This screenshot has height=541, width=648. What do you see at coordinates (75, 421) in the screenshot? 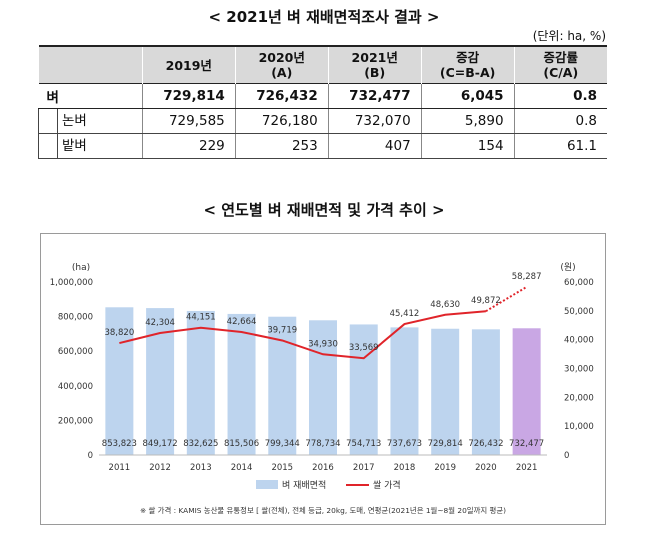
I see `left-tick-label: 200,000` at bounding box center [75, 421].